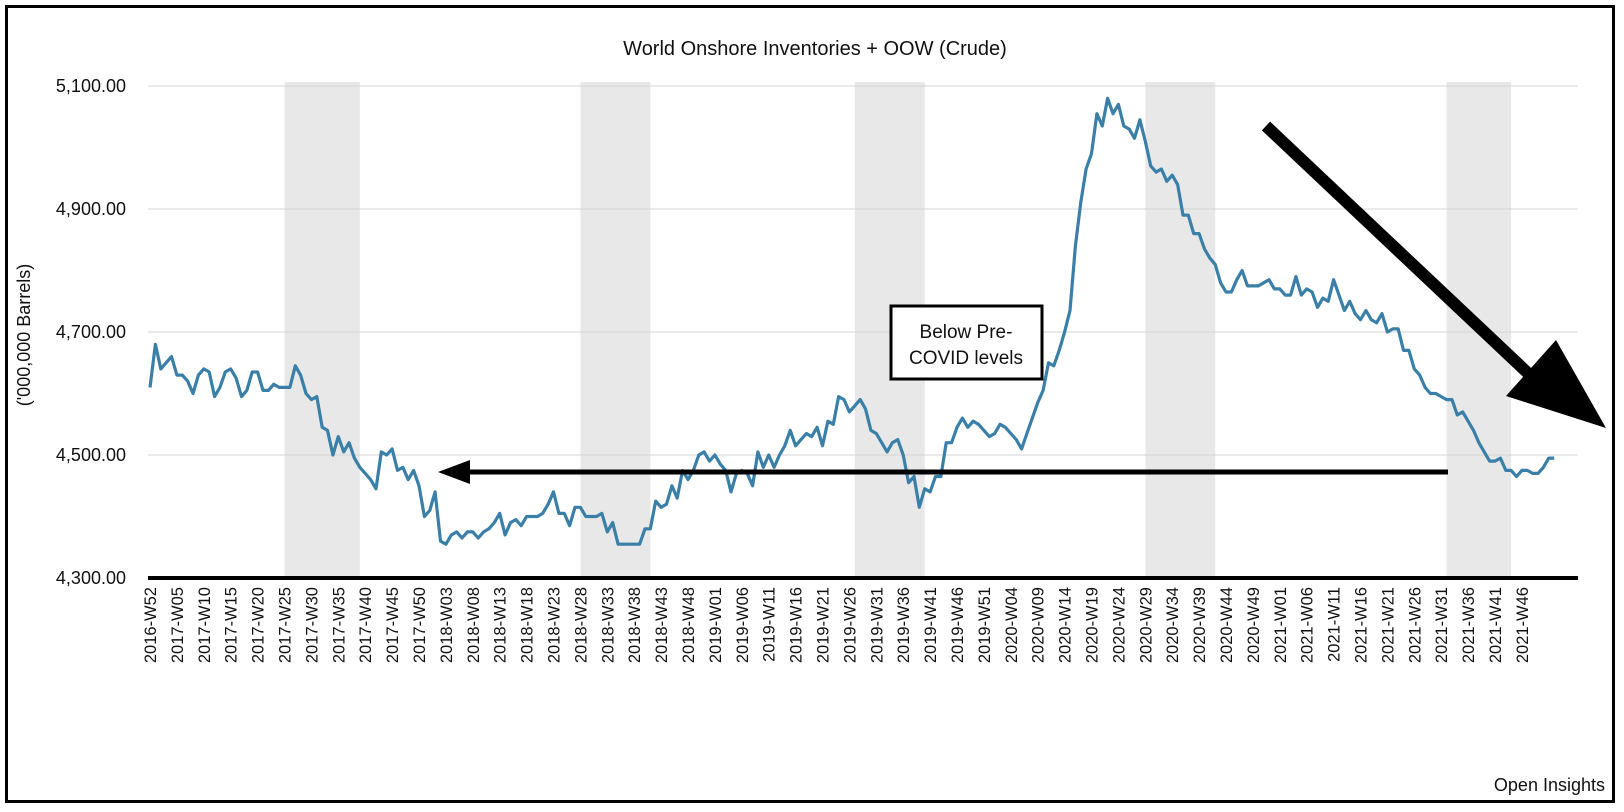  What do you see at coordinates (151, 625) in the screenshot?
I see `x-tick-label: 2016-W52` at bounding box center [151, 625].